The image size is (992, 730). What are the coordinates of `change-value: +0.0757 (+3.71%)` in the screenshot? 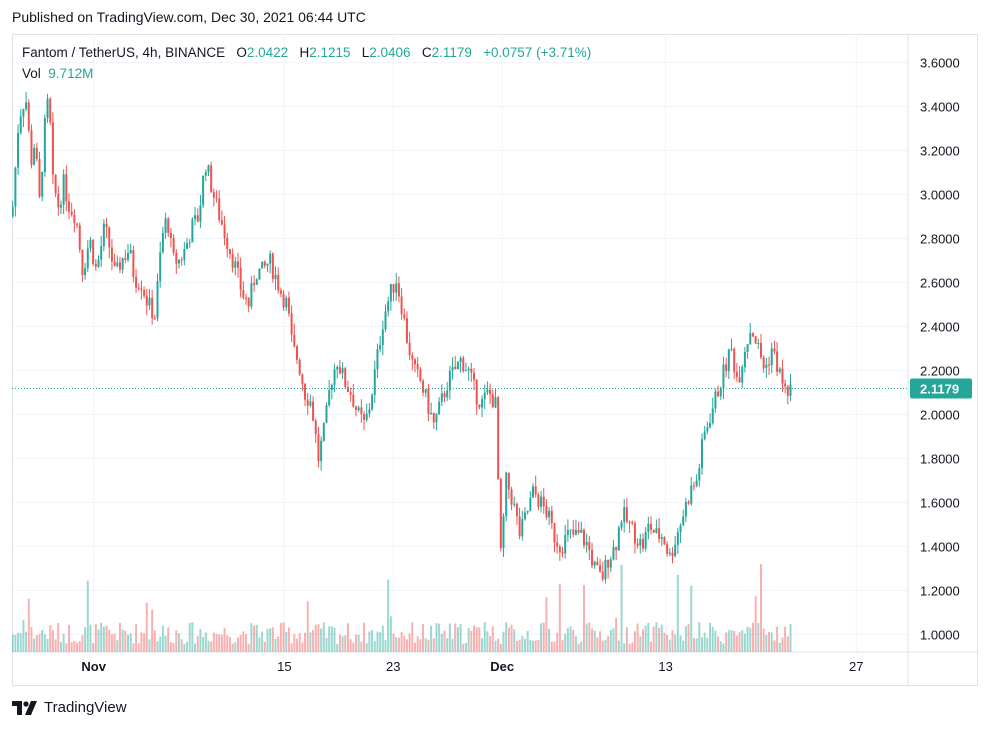 It's located at (537, 52).